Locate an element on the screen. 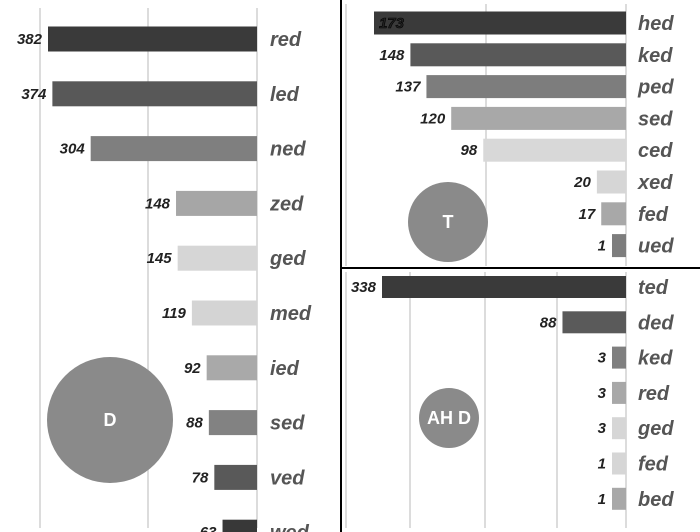 This screenshot has width=700, height=532. category-label: wed is located at coordinates (290, 527).